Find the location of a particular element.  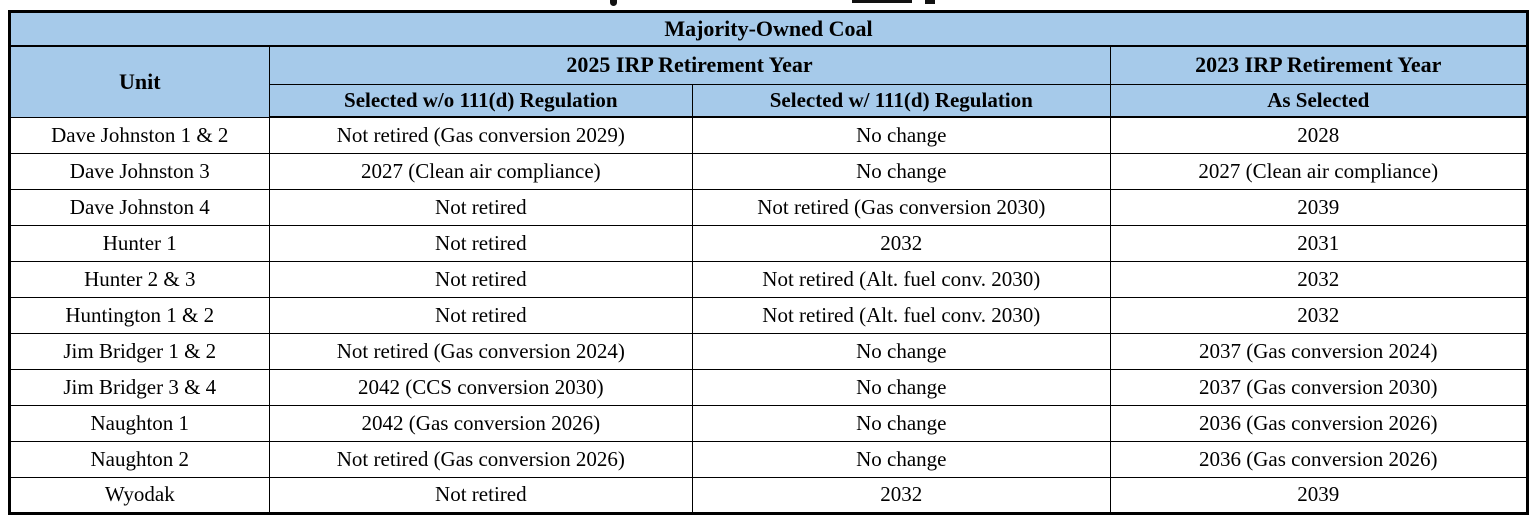

cell-2025-with: Not retired (Gas conversion 2030) is located at coordinates (901, 207).